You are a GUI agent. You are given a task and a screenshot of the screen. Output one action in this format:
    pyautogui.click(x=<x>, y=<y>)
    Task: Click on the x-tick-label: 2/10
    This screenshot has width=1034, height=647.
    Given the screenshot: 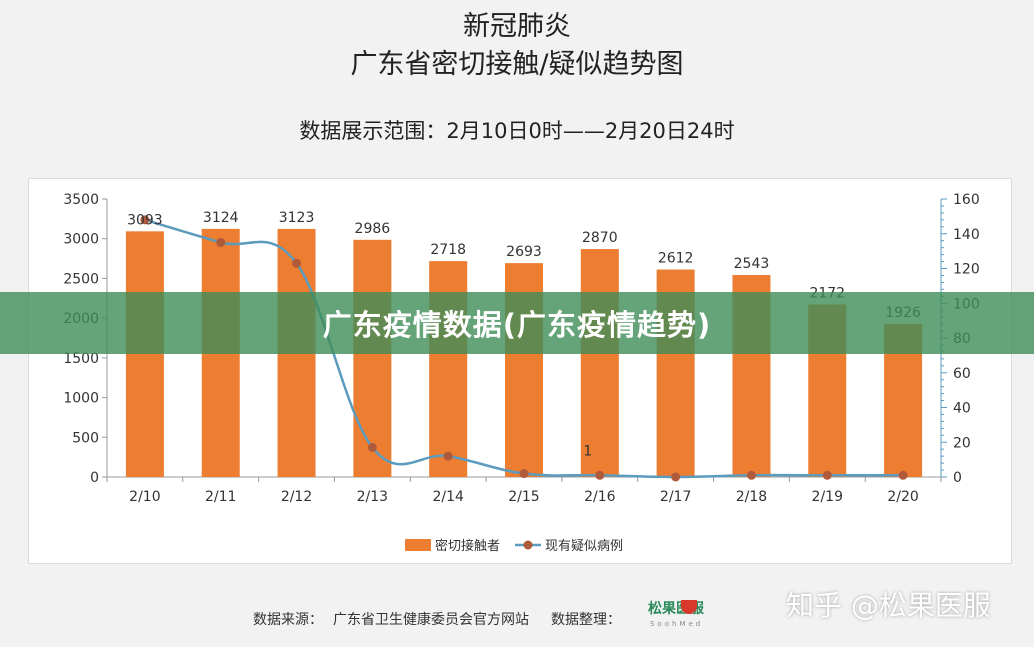 What is the action you would take?
    pyautogui.click(x=144, y=497)
    